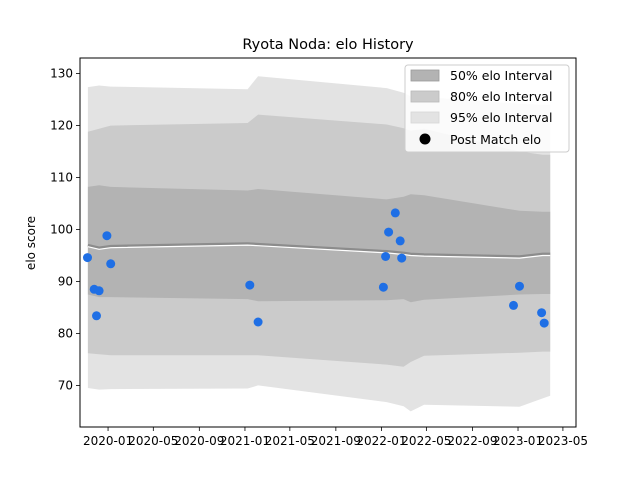  Describe the element at coordinates (381, 441) in the screenshot. I see `x-tick-label: 2022-01` at that location.